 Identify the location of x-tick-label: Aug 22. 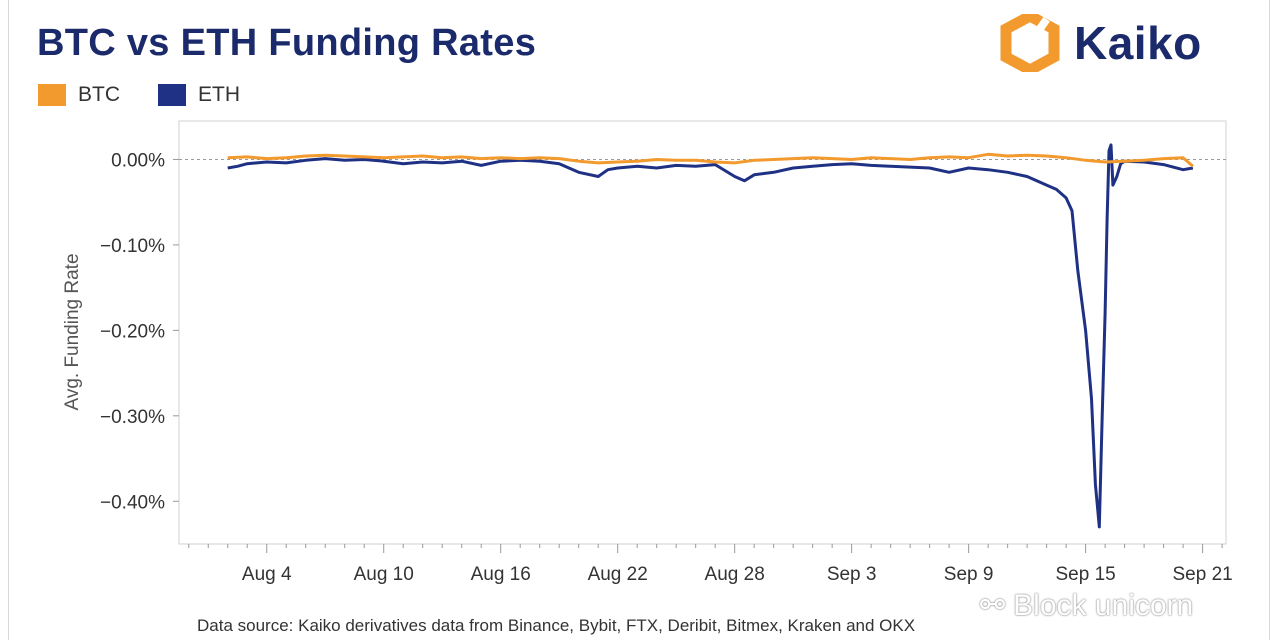
(618, 574).